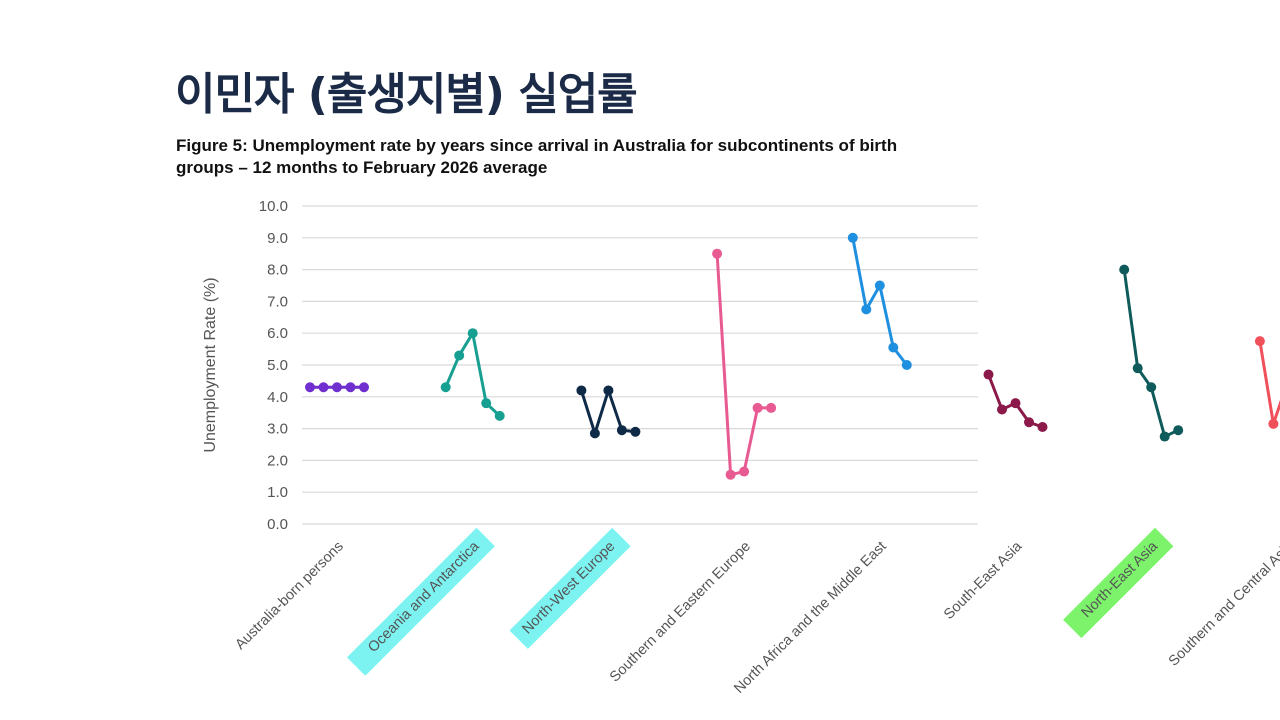  Describe the element at coordinates (277, 365) in the screenshot. I see `y-tick-label: 5.0` at that location.